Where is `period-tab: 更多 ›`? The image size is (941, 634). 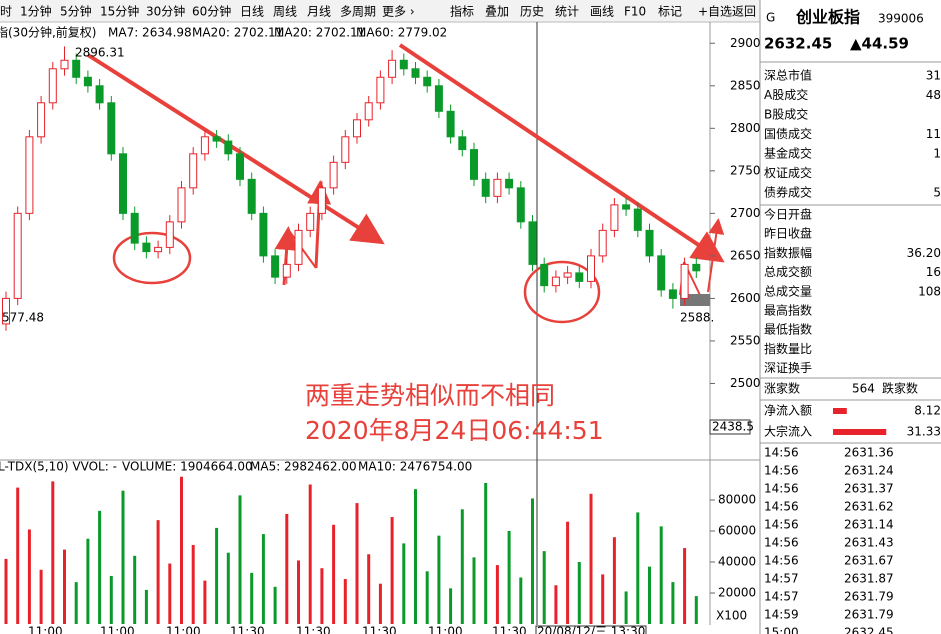
period-tab: 更多 › is located at coordinates (398, 12).